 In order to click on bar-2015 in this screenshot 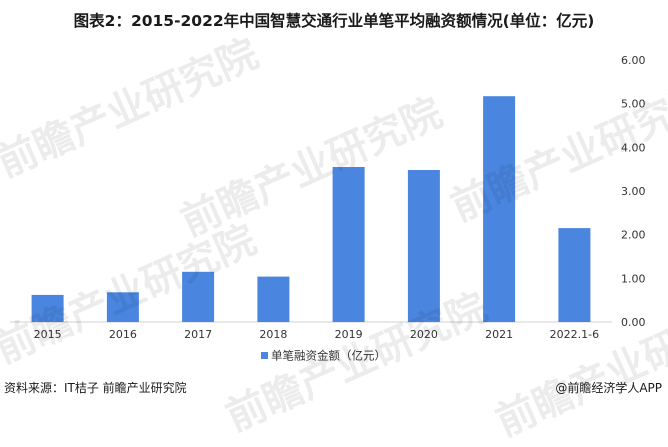, I will do `click(47, 308)`.